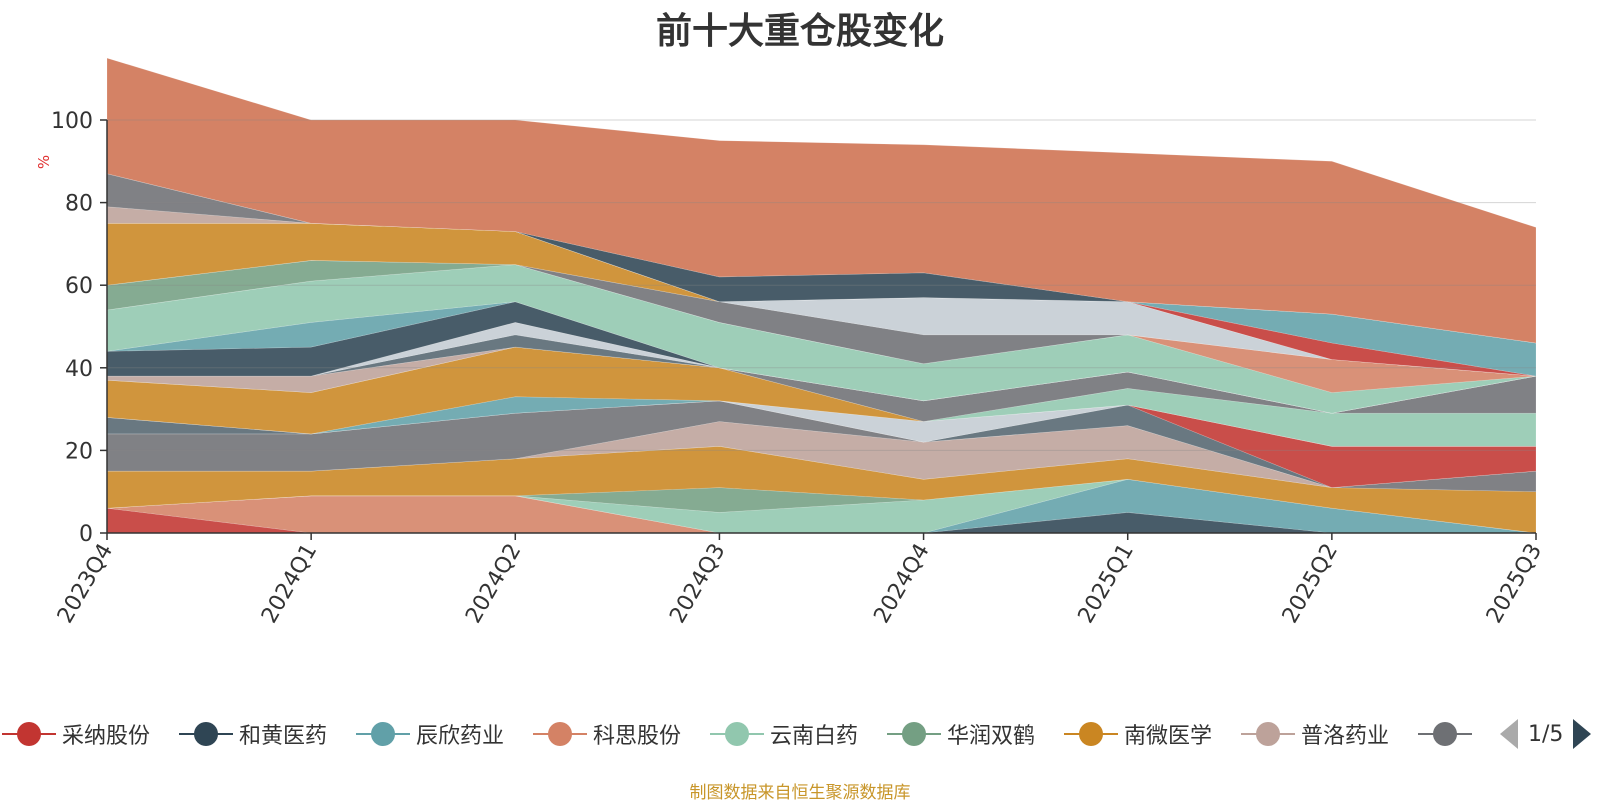 The image size is (1600, 803). What do you see at coordinates (1345, 736) in the screenshot?
I see `legend-label: 普洛药业` at bounding box center [1345, 736].